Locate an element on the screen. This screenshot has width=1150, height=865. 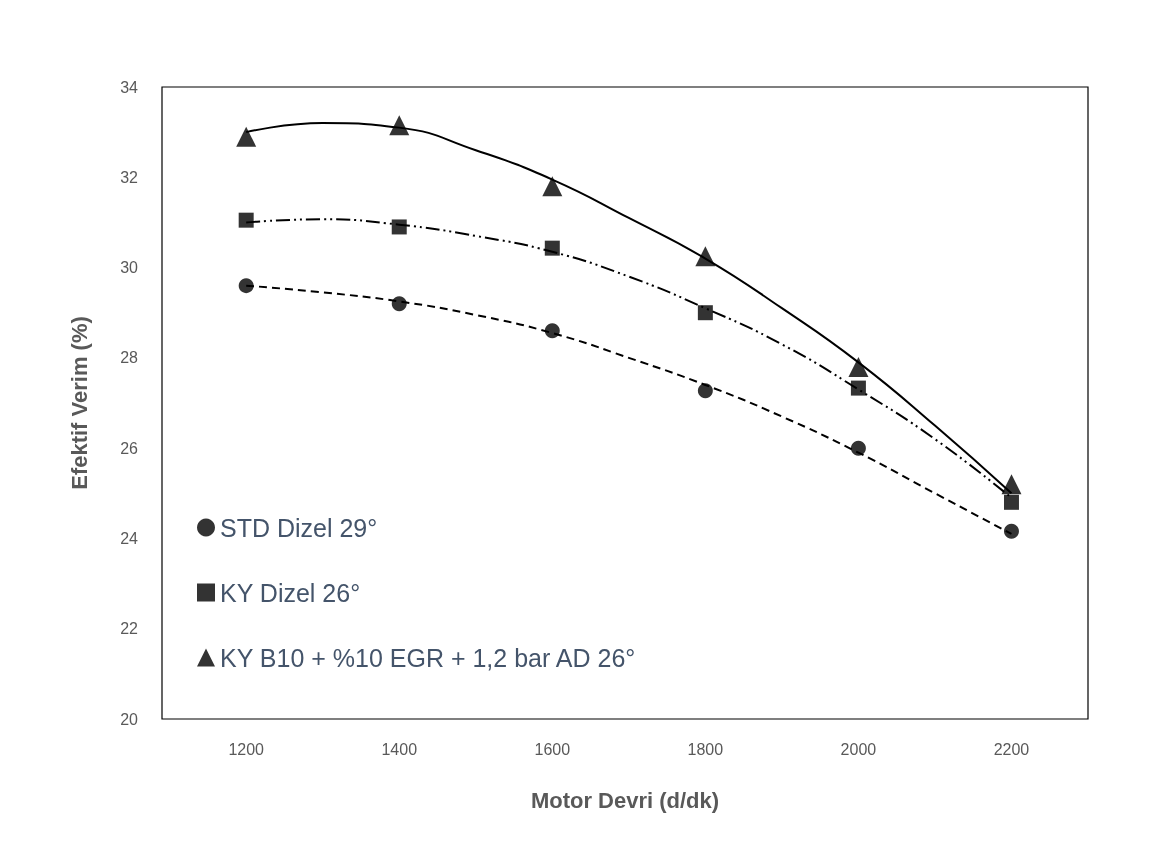
y-tick-label: 32 is located at coordinates (129, 177).